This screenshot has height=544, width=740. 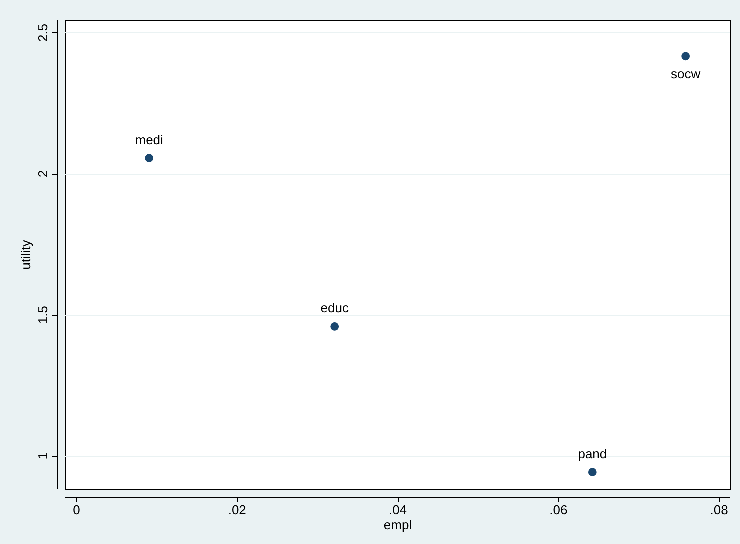 I want to click on annotation: pand, so click(x=593, y=454).